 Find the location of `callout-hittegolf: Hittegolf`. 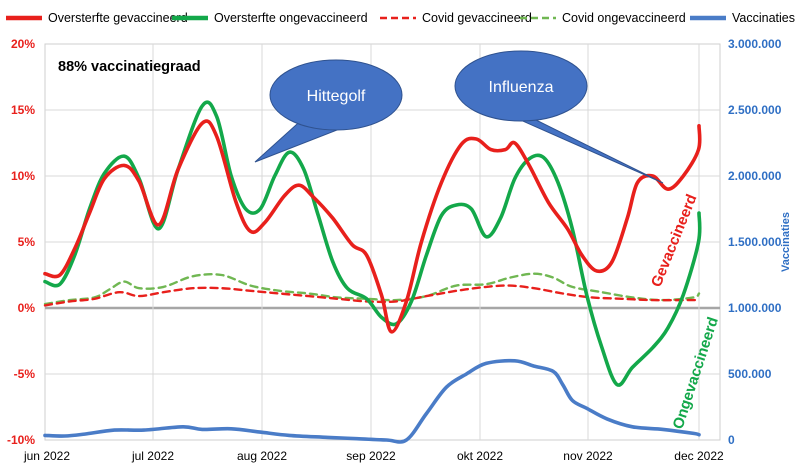

callout-hittegolf: Hittegolf is located at coordinates (328, 111).